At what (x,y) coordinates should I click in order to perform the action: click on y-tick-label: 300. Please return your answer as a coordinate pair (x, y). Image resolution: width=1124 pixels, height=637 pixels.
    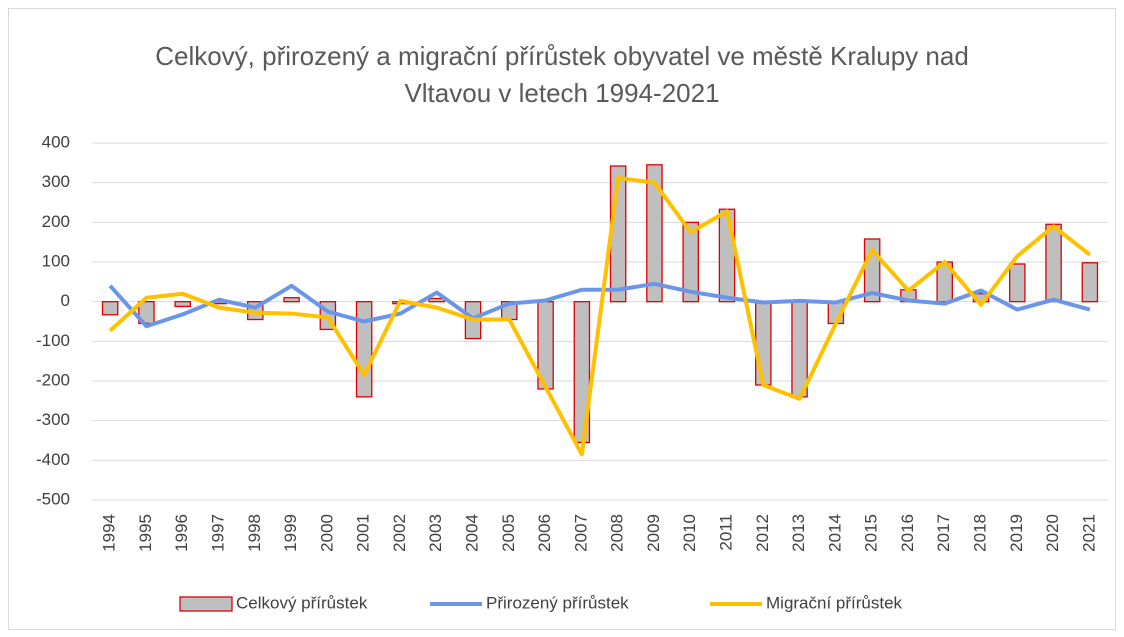
    Looking at the image, I should click on (56, 181).